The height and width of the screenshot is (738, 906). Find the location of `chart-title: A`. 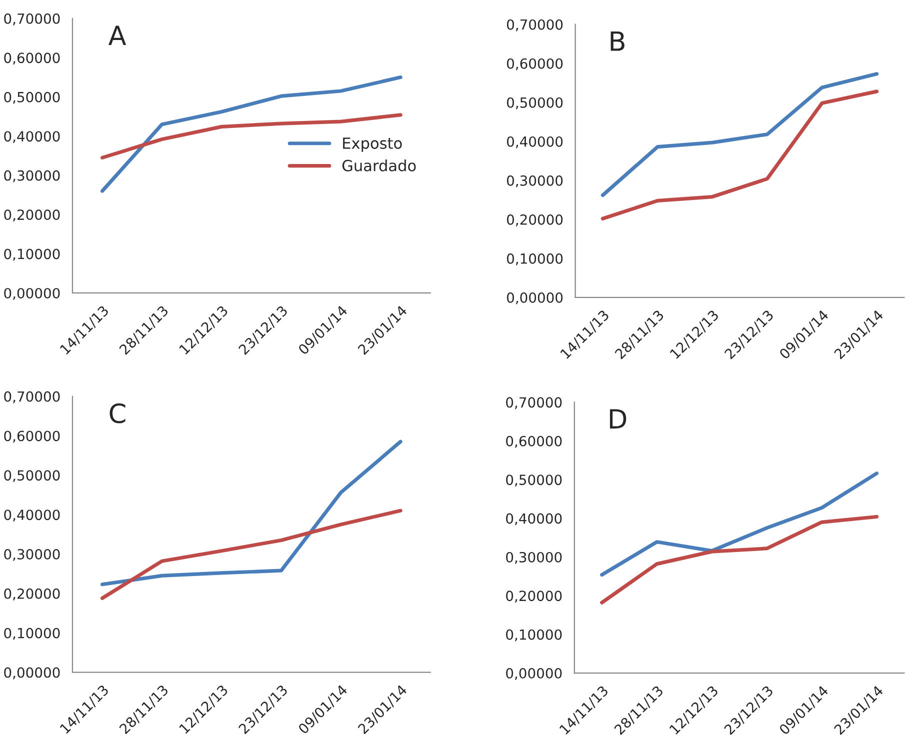

chart-title: A is located at coordinates (117, 35).